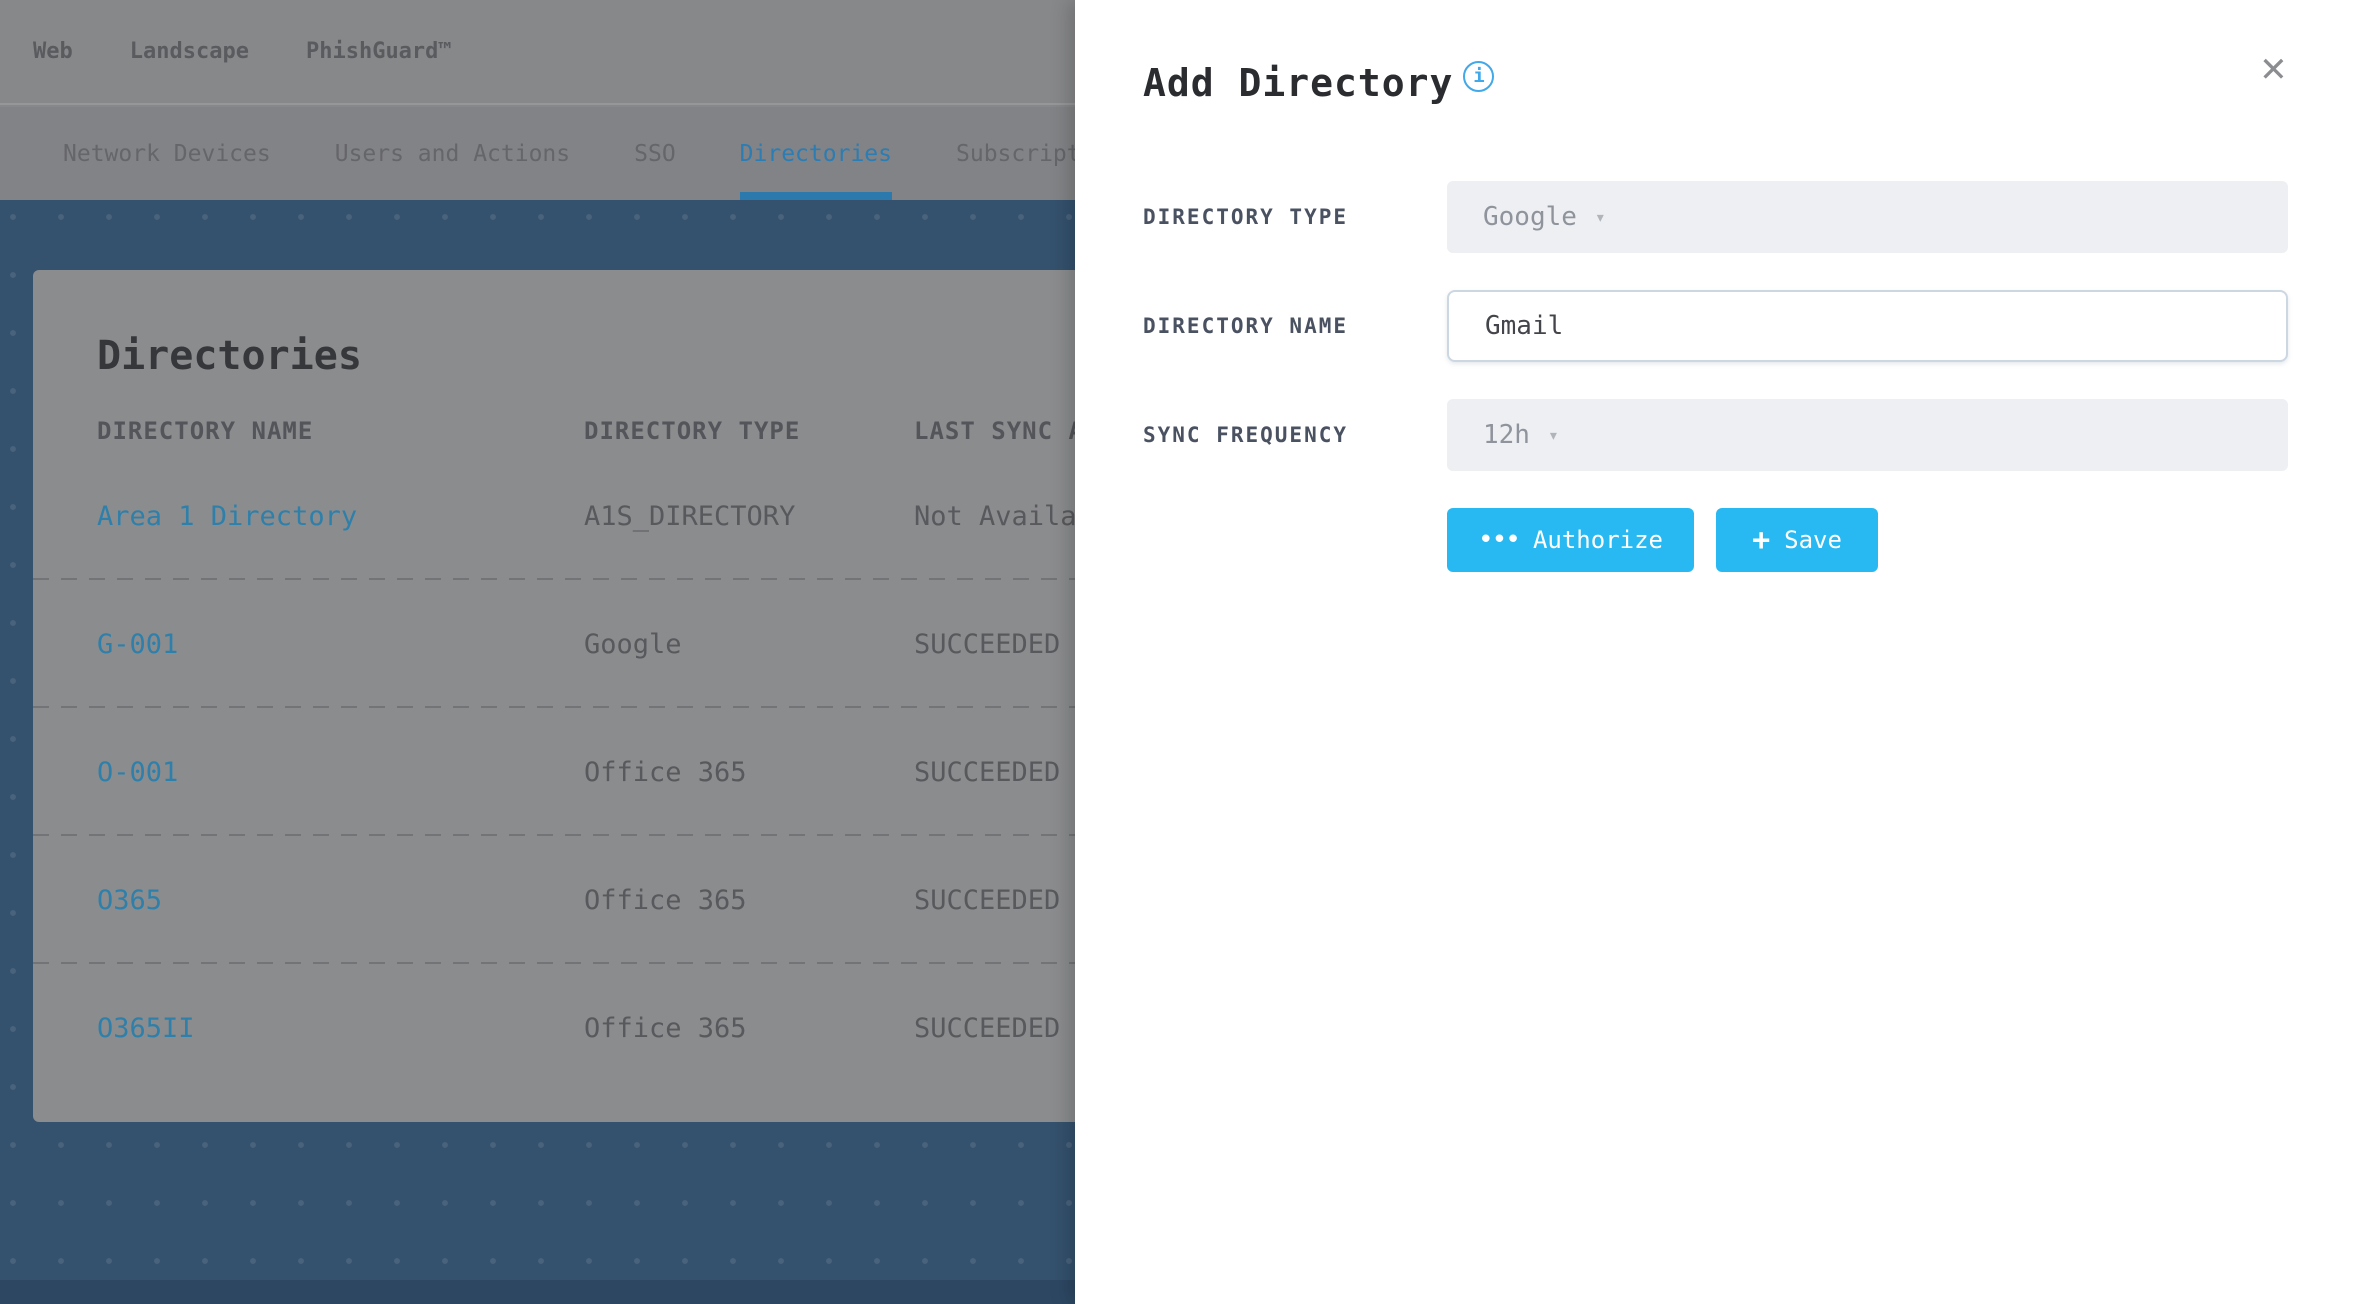 This screenshot has height=1304, width=2356. Describe the element at coordinates (1813, 540) in the screenshot. I see `save-button-label: Save` at that location.